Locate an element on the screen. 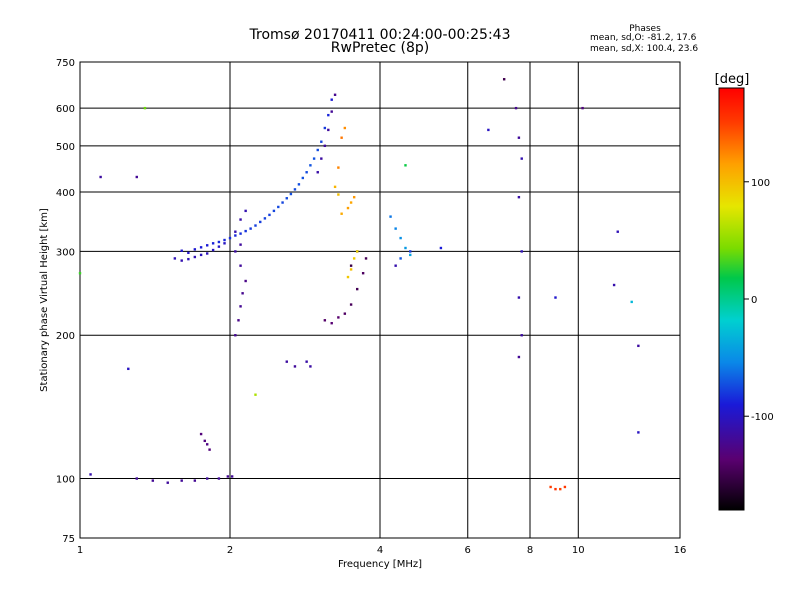 This screenshot has width=800, height=600. phases-heading: Phases is located at coordinates (645, 29).